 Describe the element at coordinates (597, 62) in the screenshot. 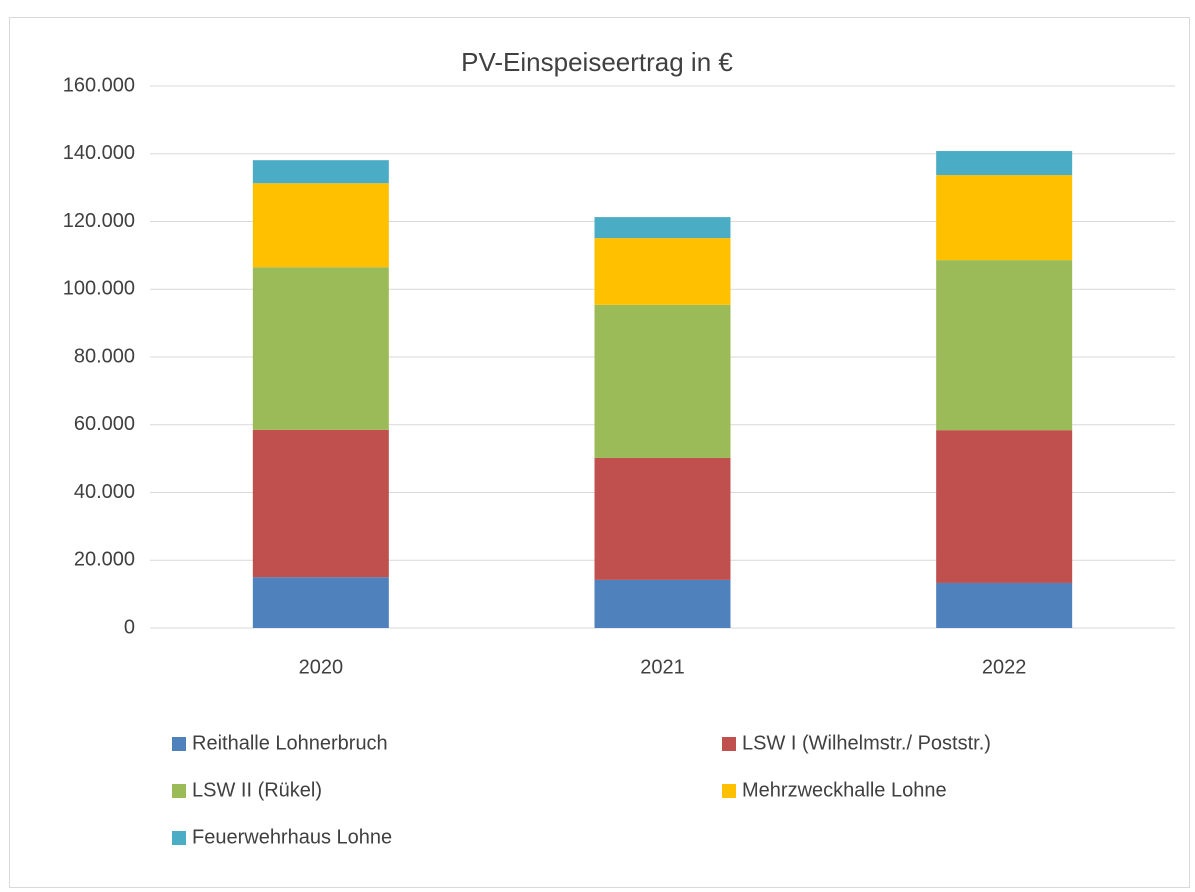

I see `chart-title: PV-Einspeiseertrag in €` at that location.